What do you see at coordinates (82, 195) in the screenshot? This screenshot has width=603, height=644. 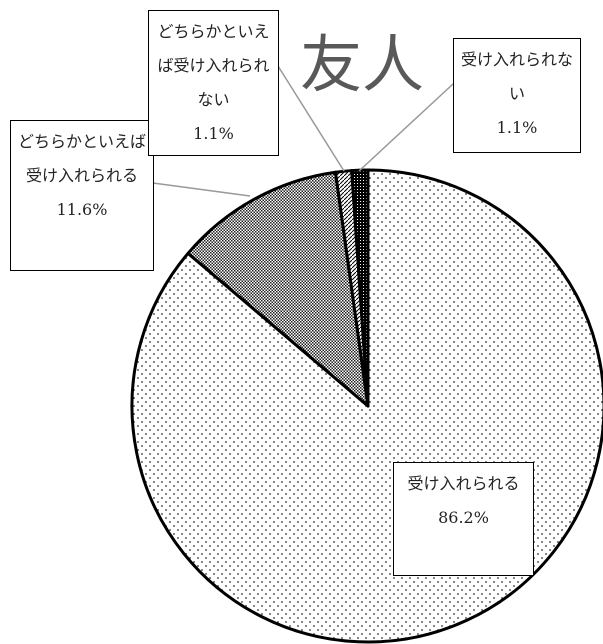 I see `data-label: どちらかといえば受け入れられる 11.6%` at bounding box center [82, 195].